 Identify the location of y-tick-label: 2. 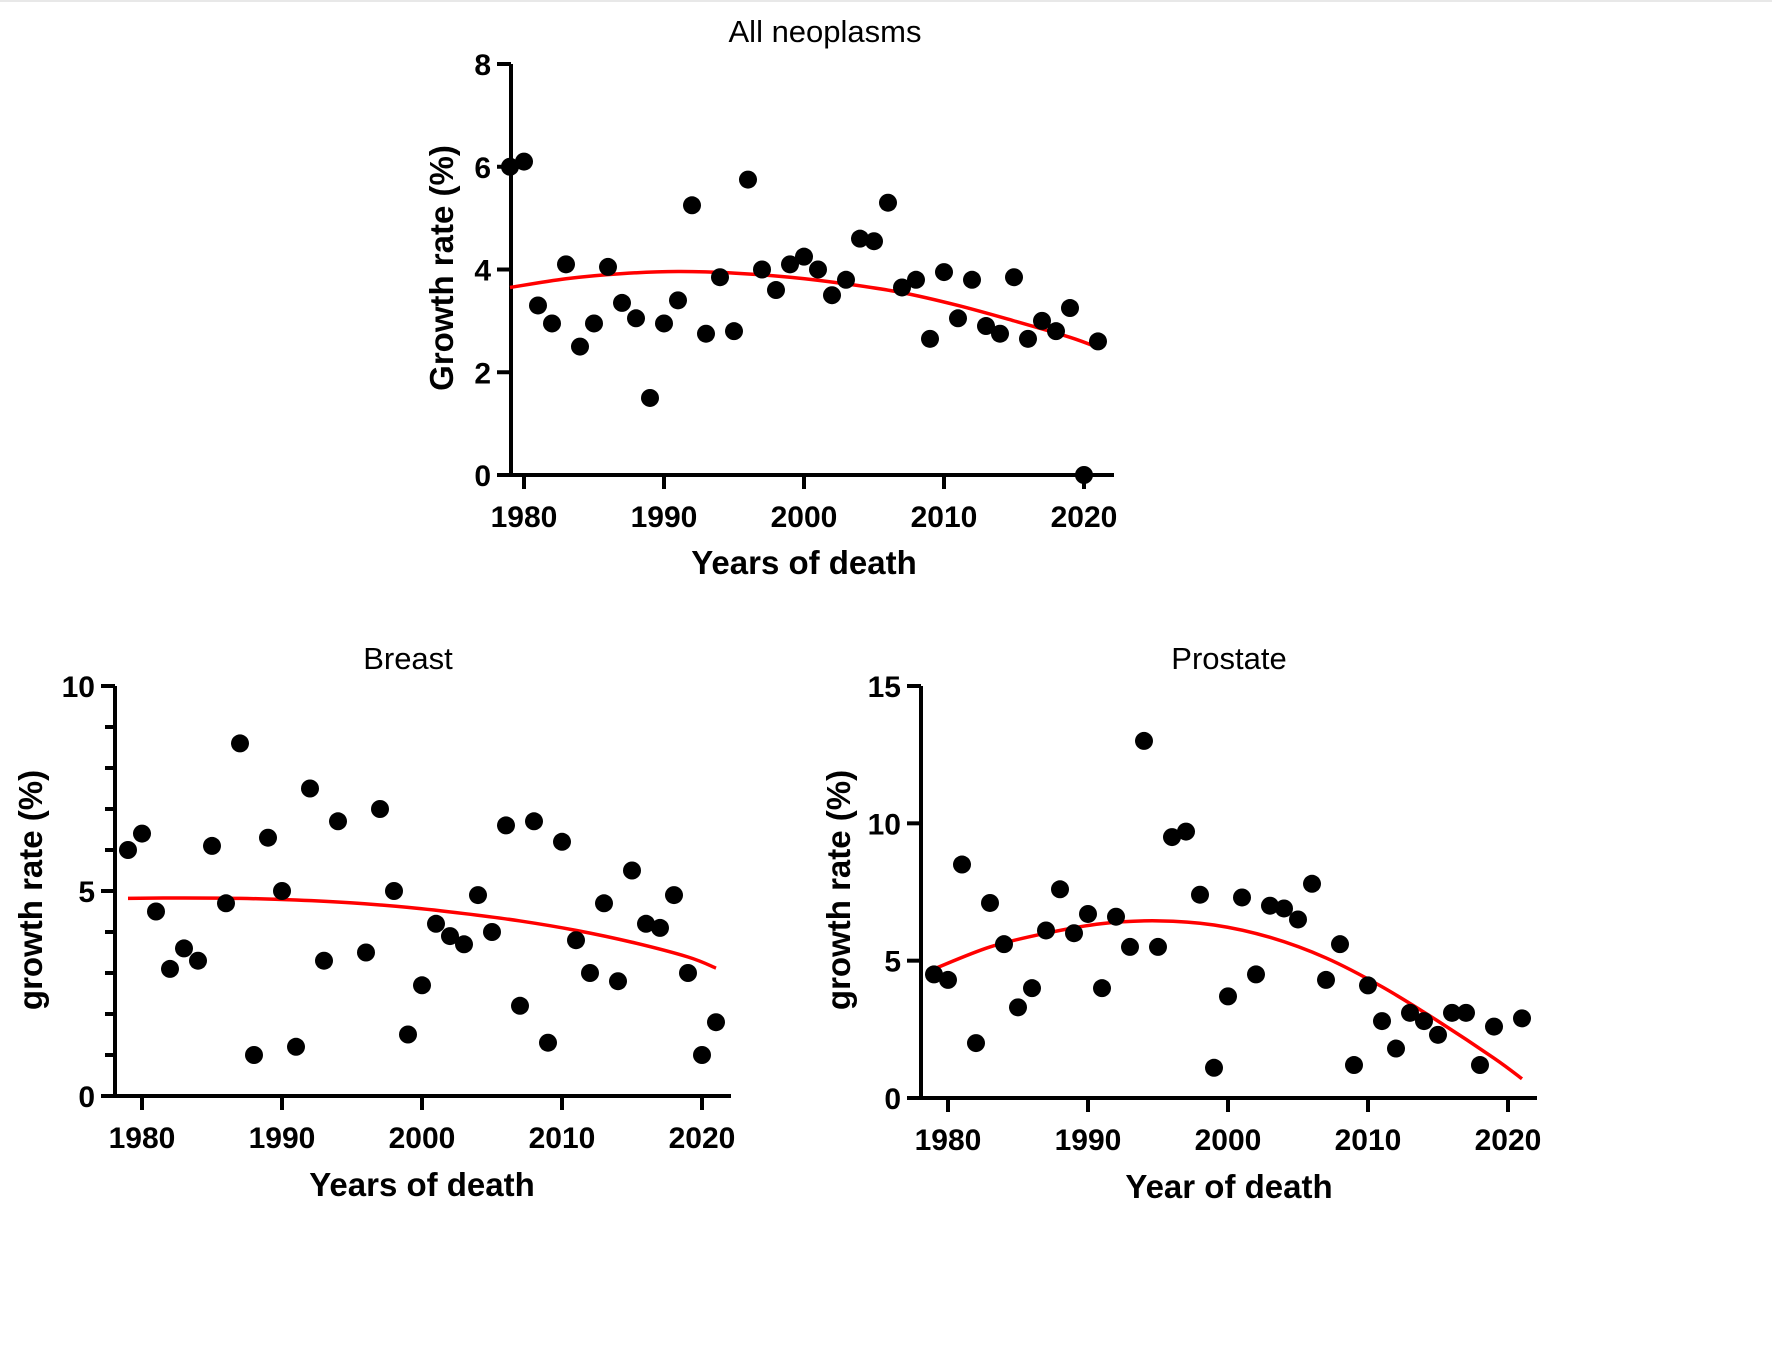
(482, 373).